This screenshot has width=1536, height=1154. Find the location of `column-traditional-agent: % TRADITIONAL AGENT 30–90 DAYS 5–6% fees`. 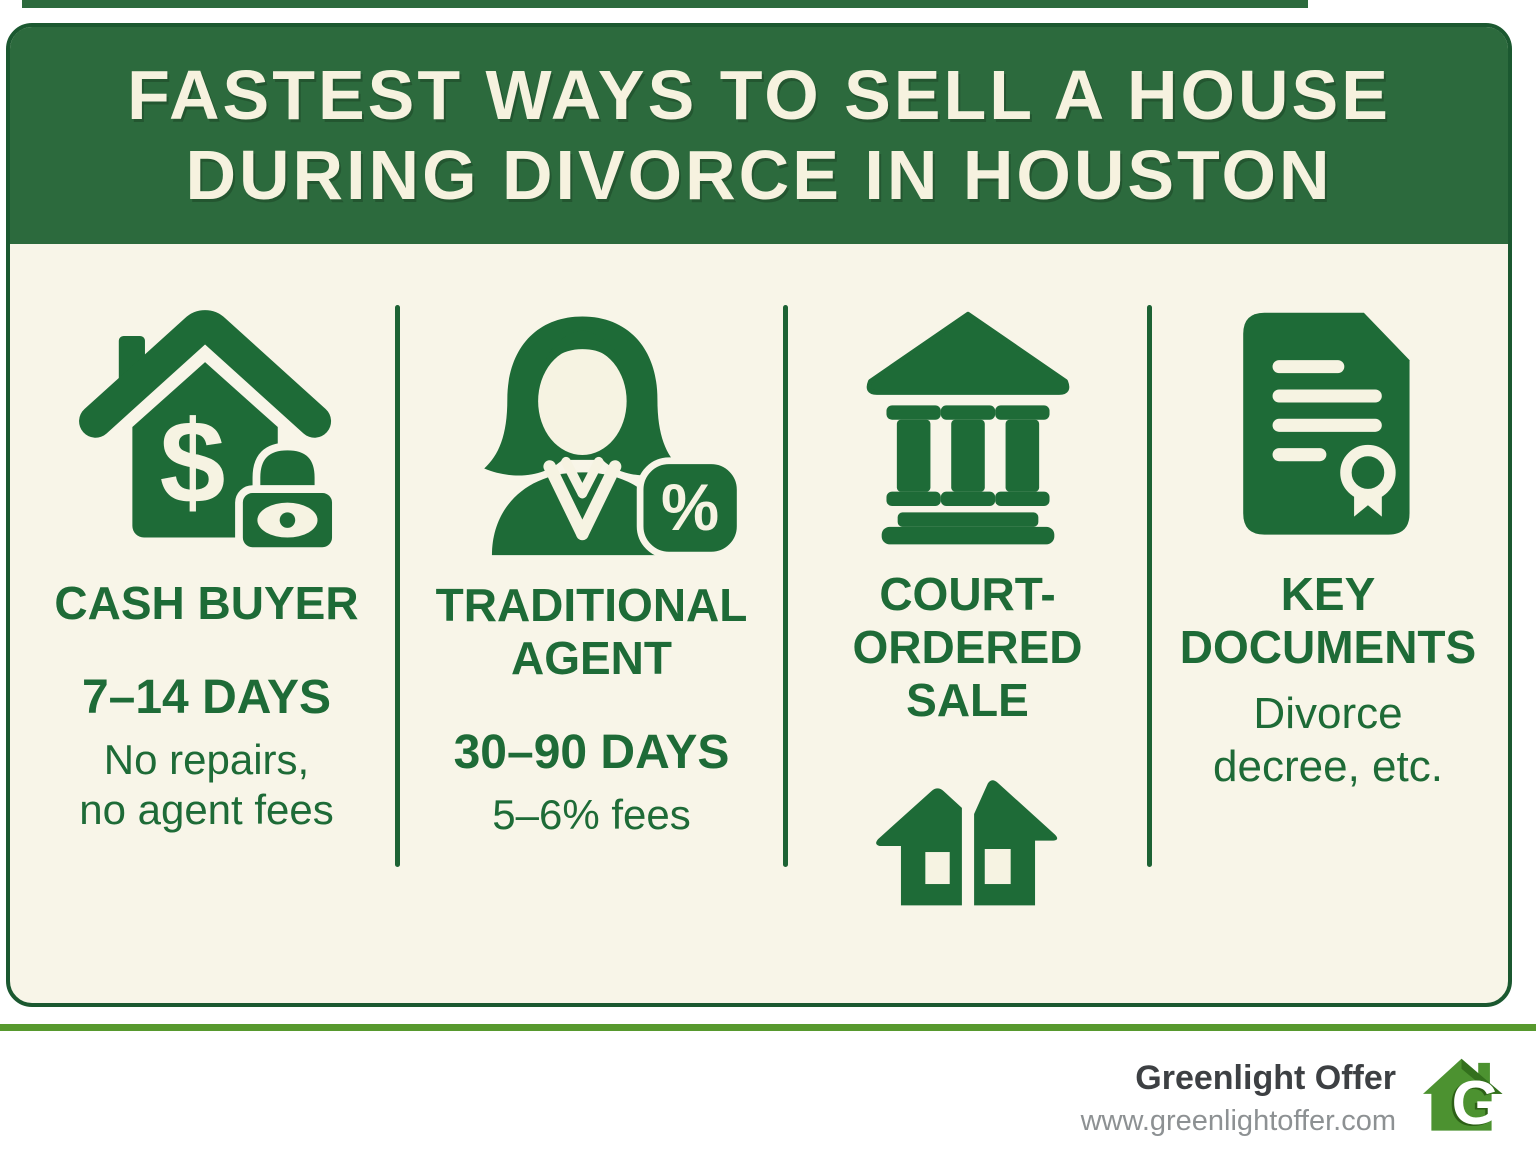

column-traditional-agent: % TRADITIONAL AGENT 30–90 DAYS 5–6% fees is located at coordinates (591, 571).